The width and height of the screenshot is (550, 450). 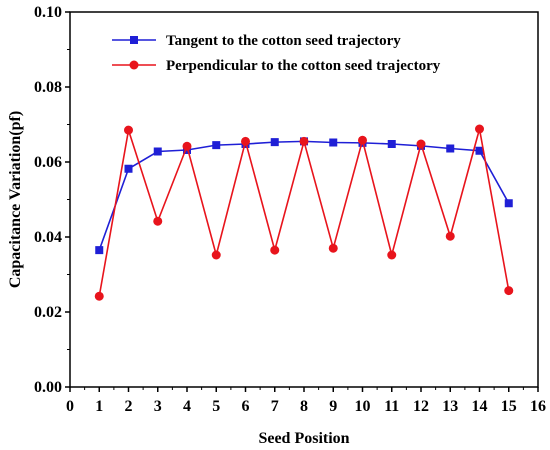 What do you see at coordinates (187, 406) in the screenshot?
I see `x-tick-label: 4` at bounding box center [187, 406].